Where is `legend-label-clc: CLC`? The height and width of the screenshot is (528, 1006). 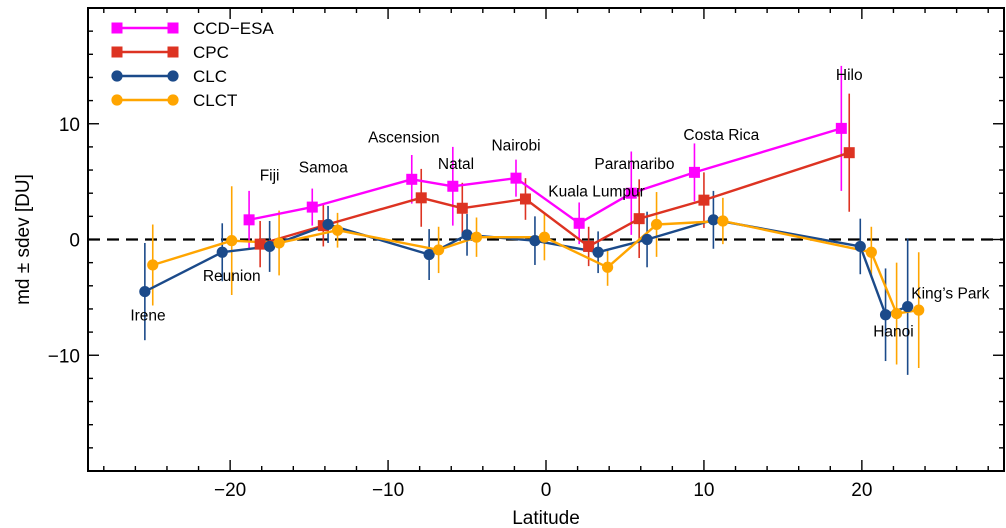
legend-label-clc: CLC is located at coordinates (210, 76).